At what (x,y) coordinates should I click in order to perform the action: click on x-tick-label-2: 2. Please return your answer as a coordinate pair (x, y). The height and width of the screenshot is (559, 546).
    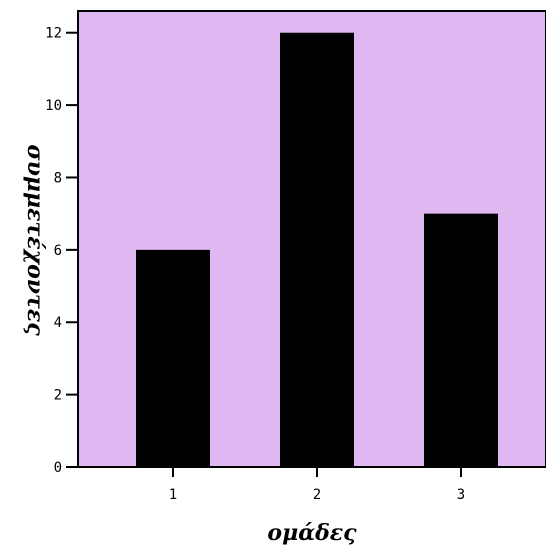
    Looking at the image, I should click on (317, 495).